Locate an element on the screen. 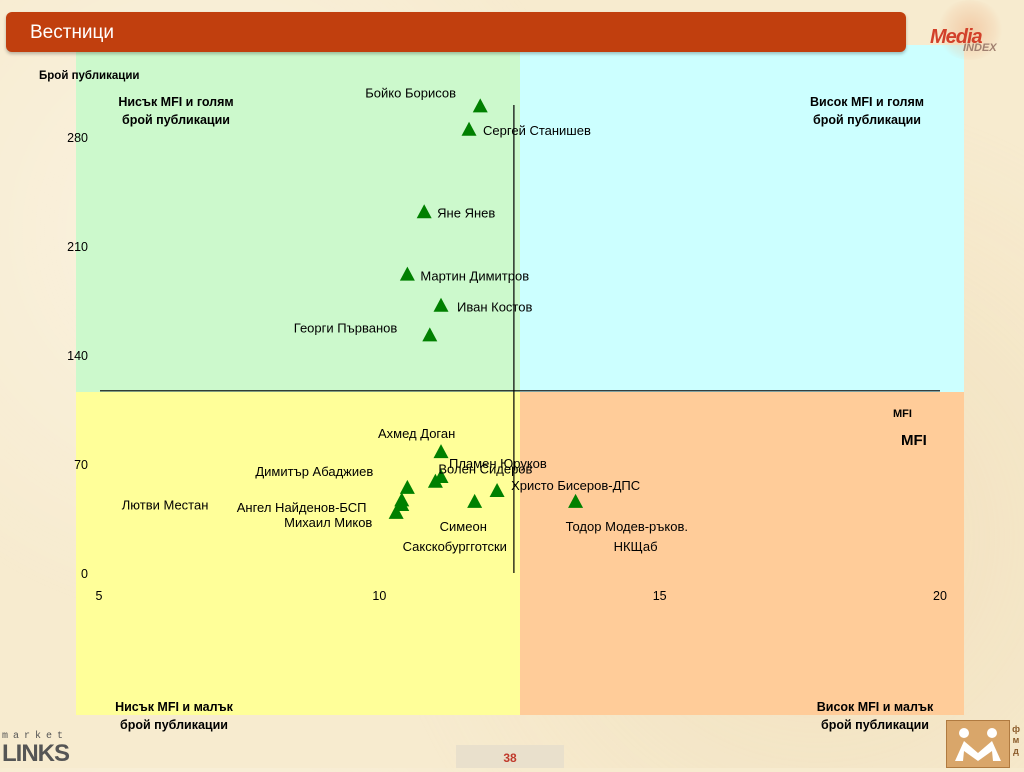 Image resolution: width=1024 pixels, height=772 pixels. data-point-label: Пламен Юруков is located at coordinates (498, 463).